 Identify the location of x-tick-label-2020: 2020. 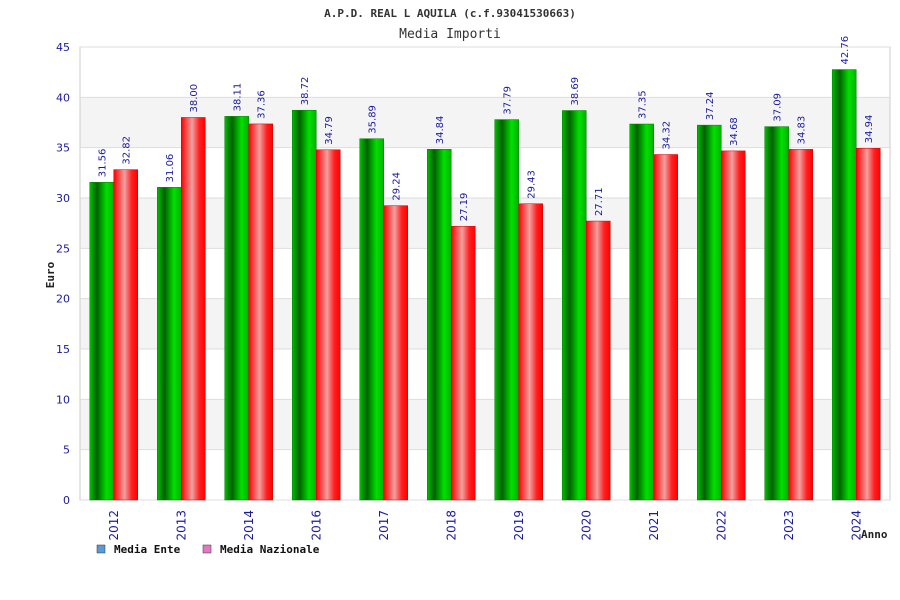
(586, 525).